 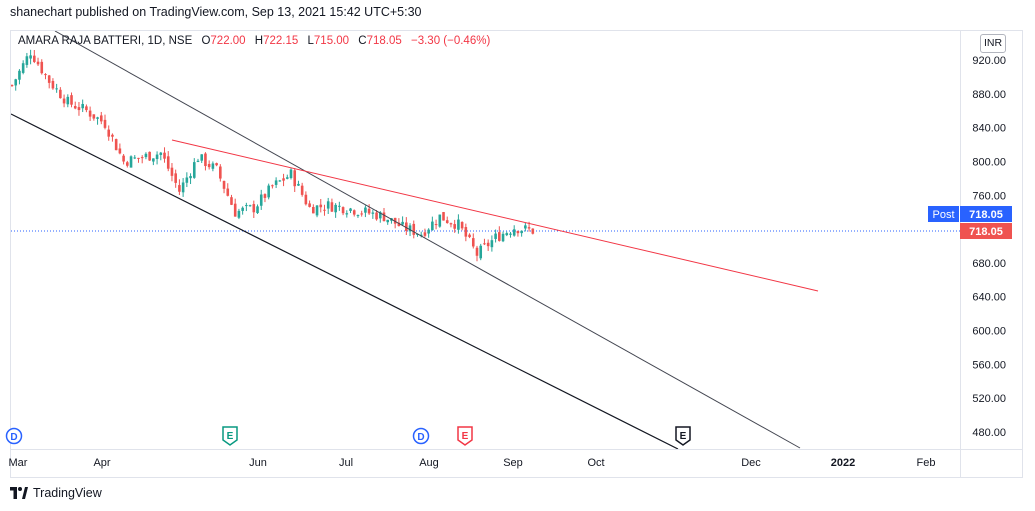 I want to click on post-price-label: Post 718.05, so click(x=970, y=214).